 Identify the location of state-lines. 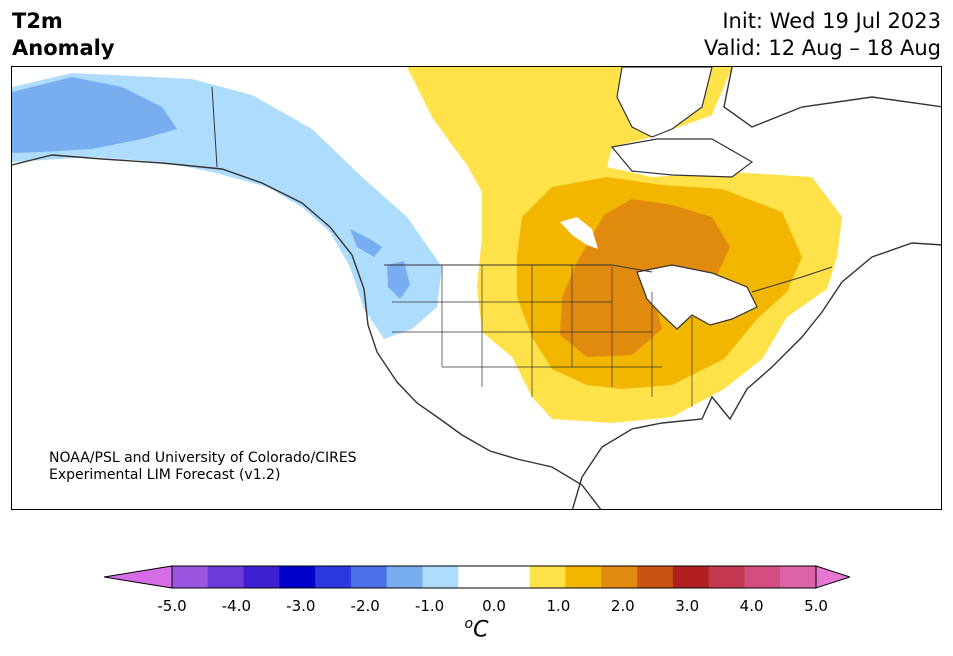
(542, 336).